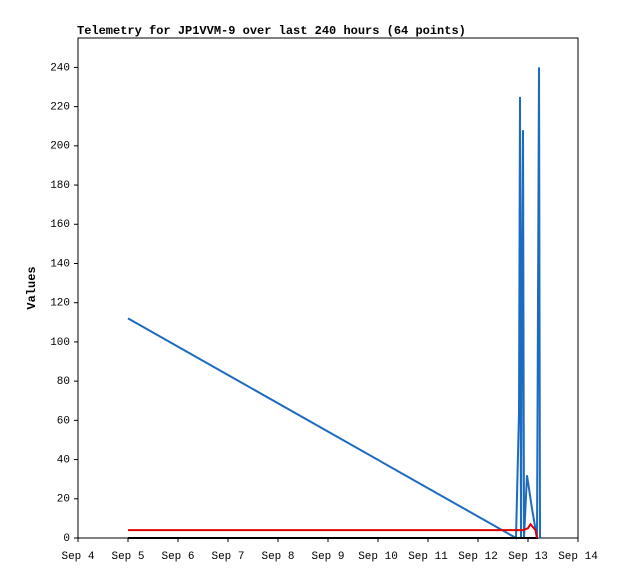 The height and width of the screenshot is (579, 618). What do you see at coordinates (60, 68) in the screenshot?
I see `y-tick-label: 240` at bounding box center [60, 68].